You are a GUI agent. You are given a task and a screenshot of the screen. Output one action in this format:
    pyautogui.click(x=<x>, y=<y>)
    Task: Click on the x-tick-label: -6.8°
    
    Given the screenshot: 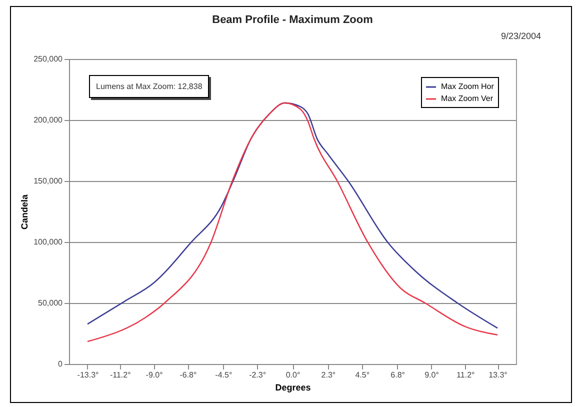 What is the action you would take?
    pyautogui.click(x=188, y=375)
    